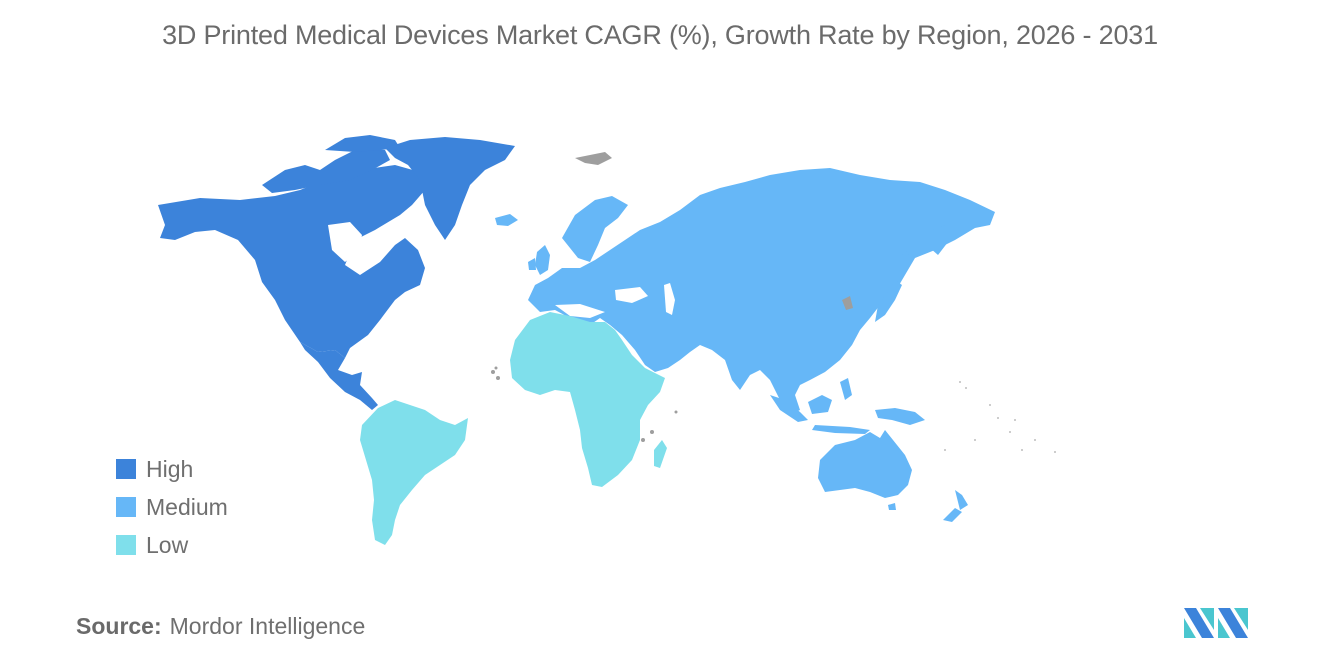  I want to click on legend-swatch-medium, so click(126, 507).